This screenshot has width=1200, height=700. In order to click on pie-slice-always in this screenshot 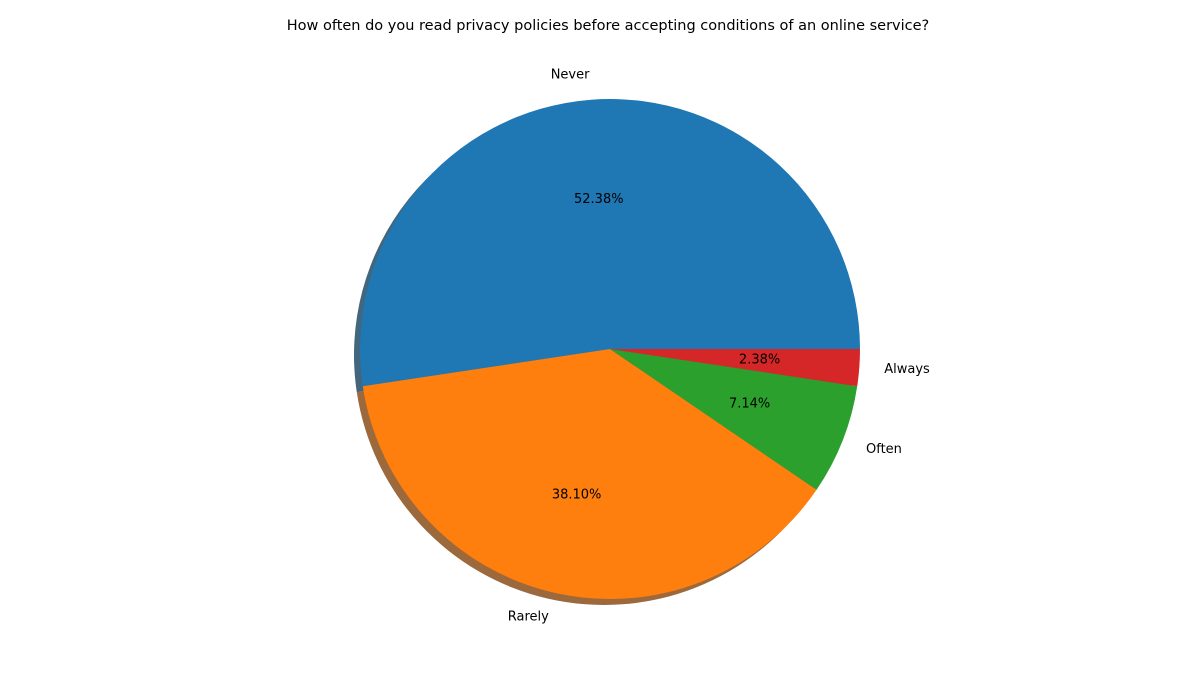, I will do `click(735, 368)`.